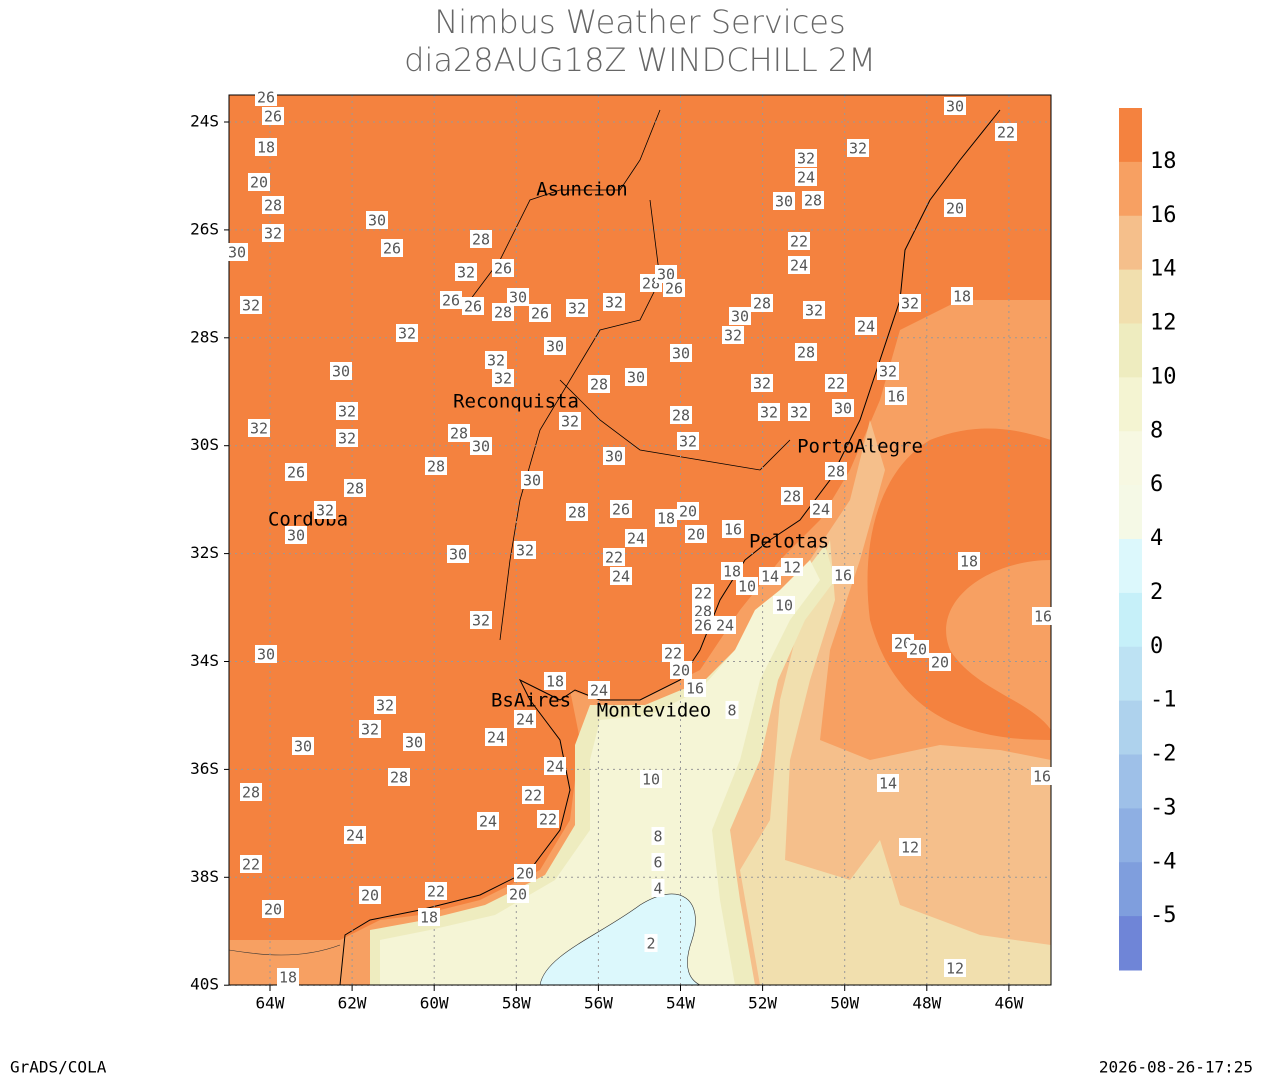 Image resolution: width=1280 pixels, height=1084 pixels. What do you see at coordinates (204, 984) in the screenshot?
I see `lat-label: 40S` at bounding box center [204, 984].